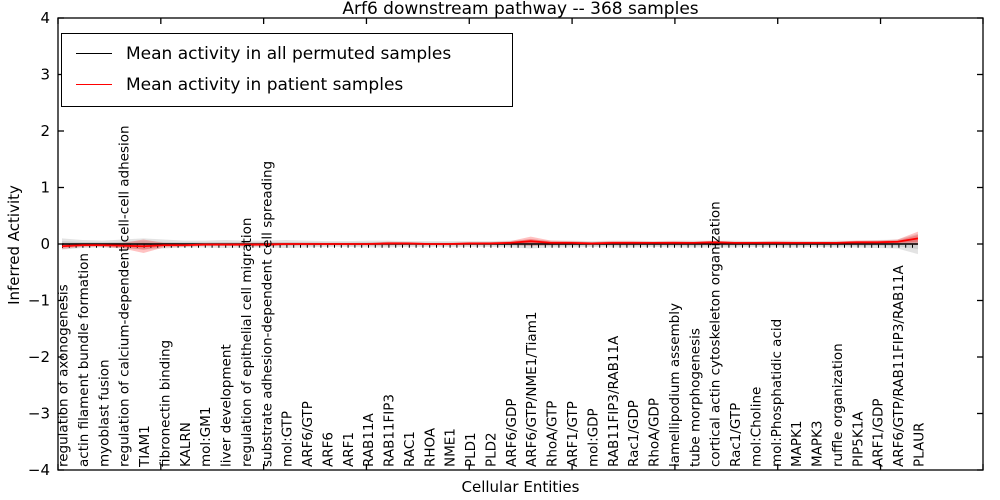 The image size is (1000, 500). Describe the element at coordinates (491, 449) in the screenshot. I see `category-label: PLD2` at that location.